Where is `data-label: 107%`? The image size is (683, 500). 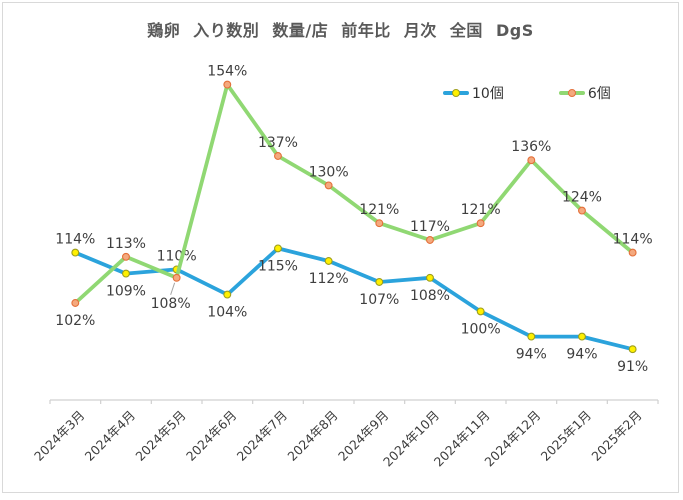 data-label: 107% is located at coordinates (379, 300).